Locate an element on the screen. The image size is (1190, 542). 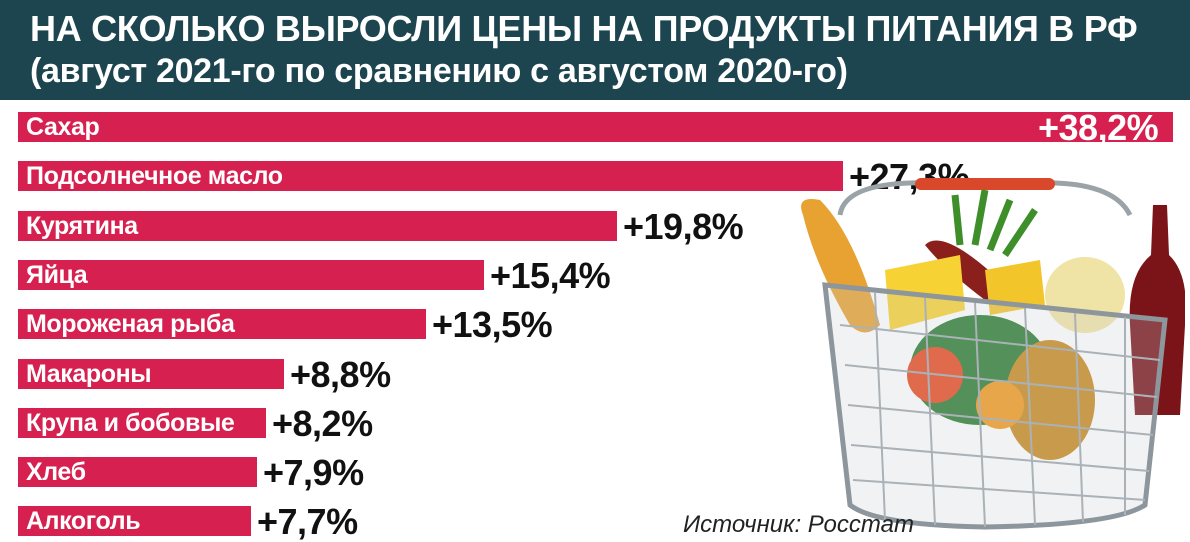
bar: Курятина is located at coordinates (317, 226).